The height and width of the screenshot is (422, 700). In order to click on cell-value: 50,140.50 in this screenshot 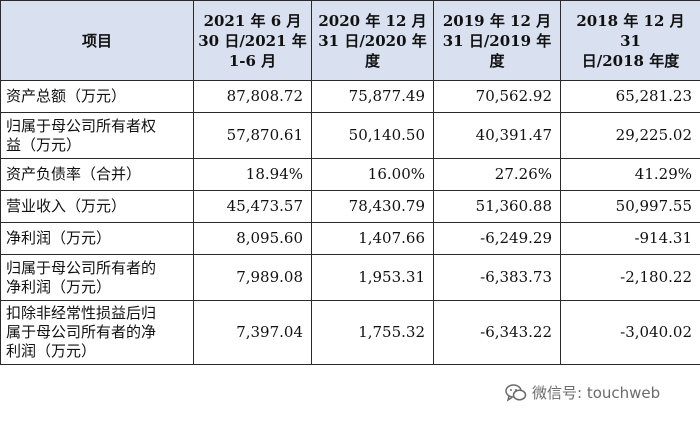, I will do `click(372, 135)`.